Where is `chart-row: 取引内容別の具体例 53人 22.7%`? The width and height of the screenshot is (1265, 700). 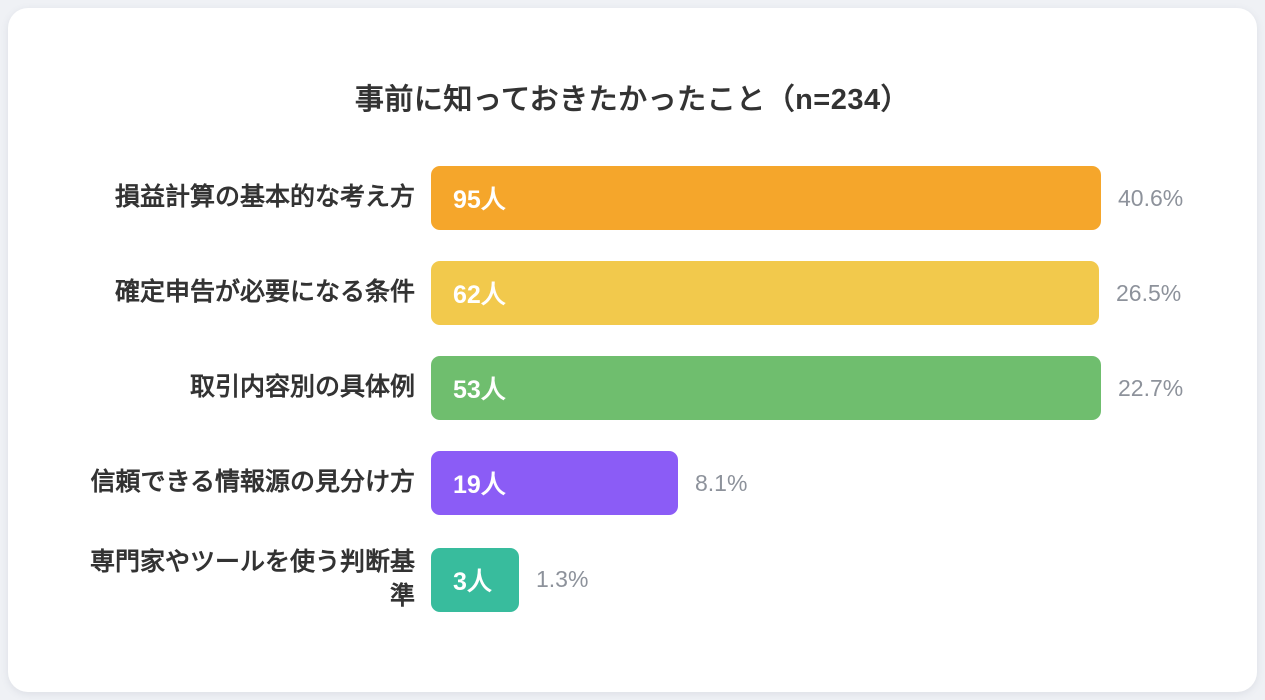
chart-row: 取引内容別の具体例 53人 22.7% is located at coordinates (671, 388).